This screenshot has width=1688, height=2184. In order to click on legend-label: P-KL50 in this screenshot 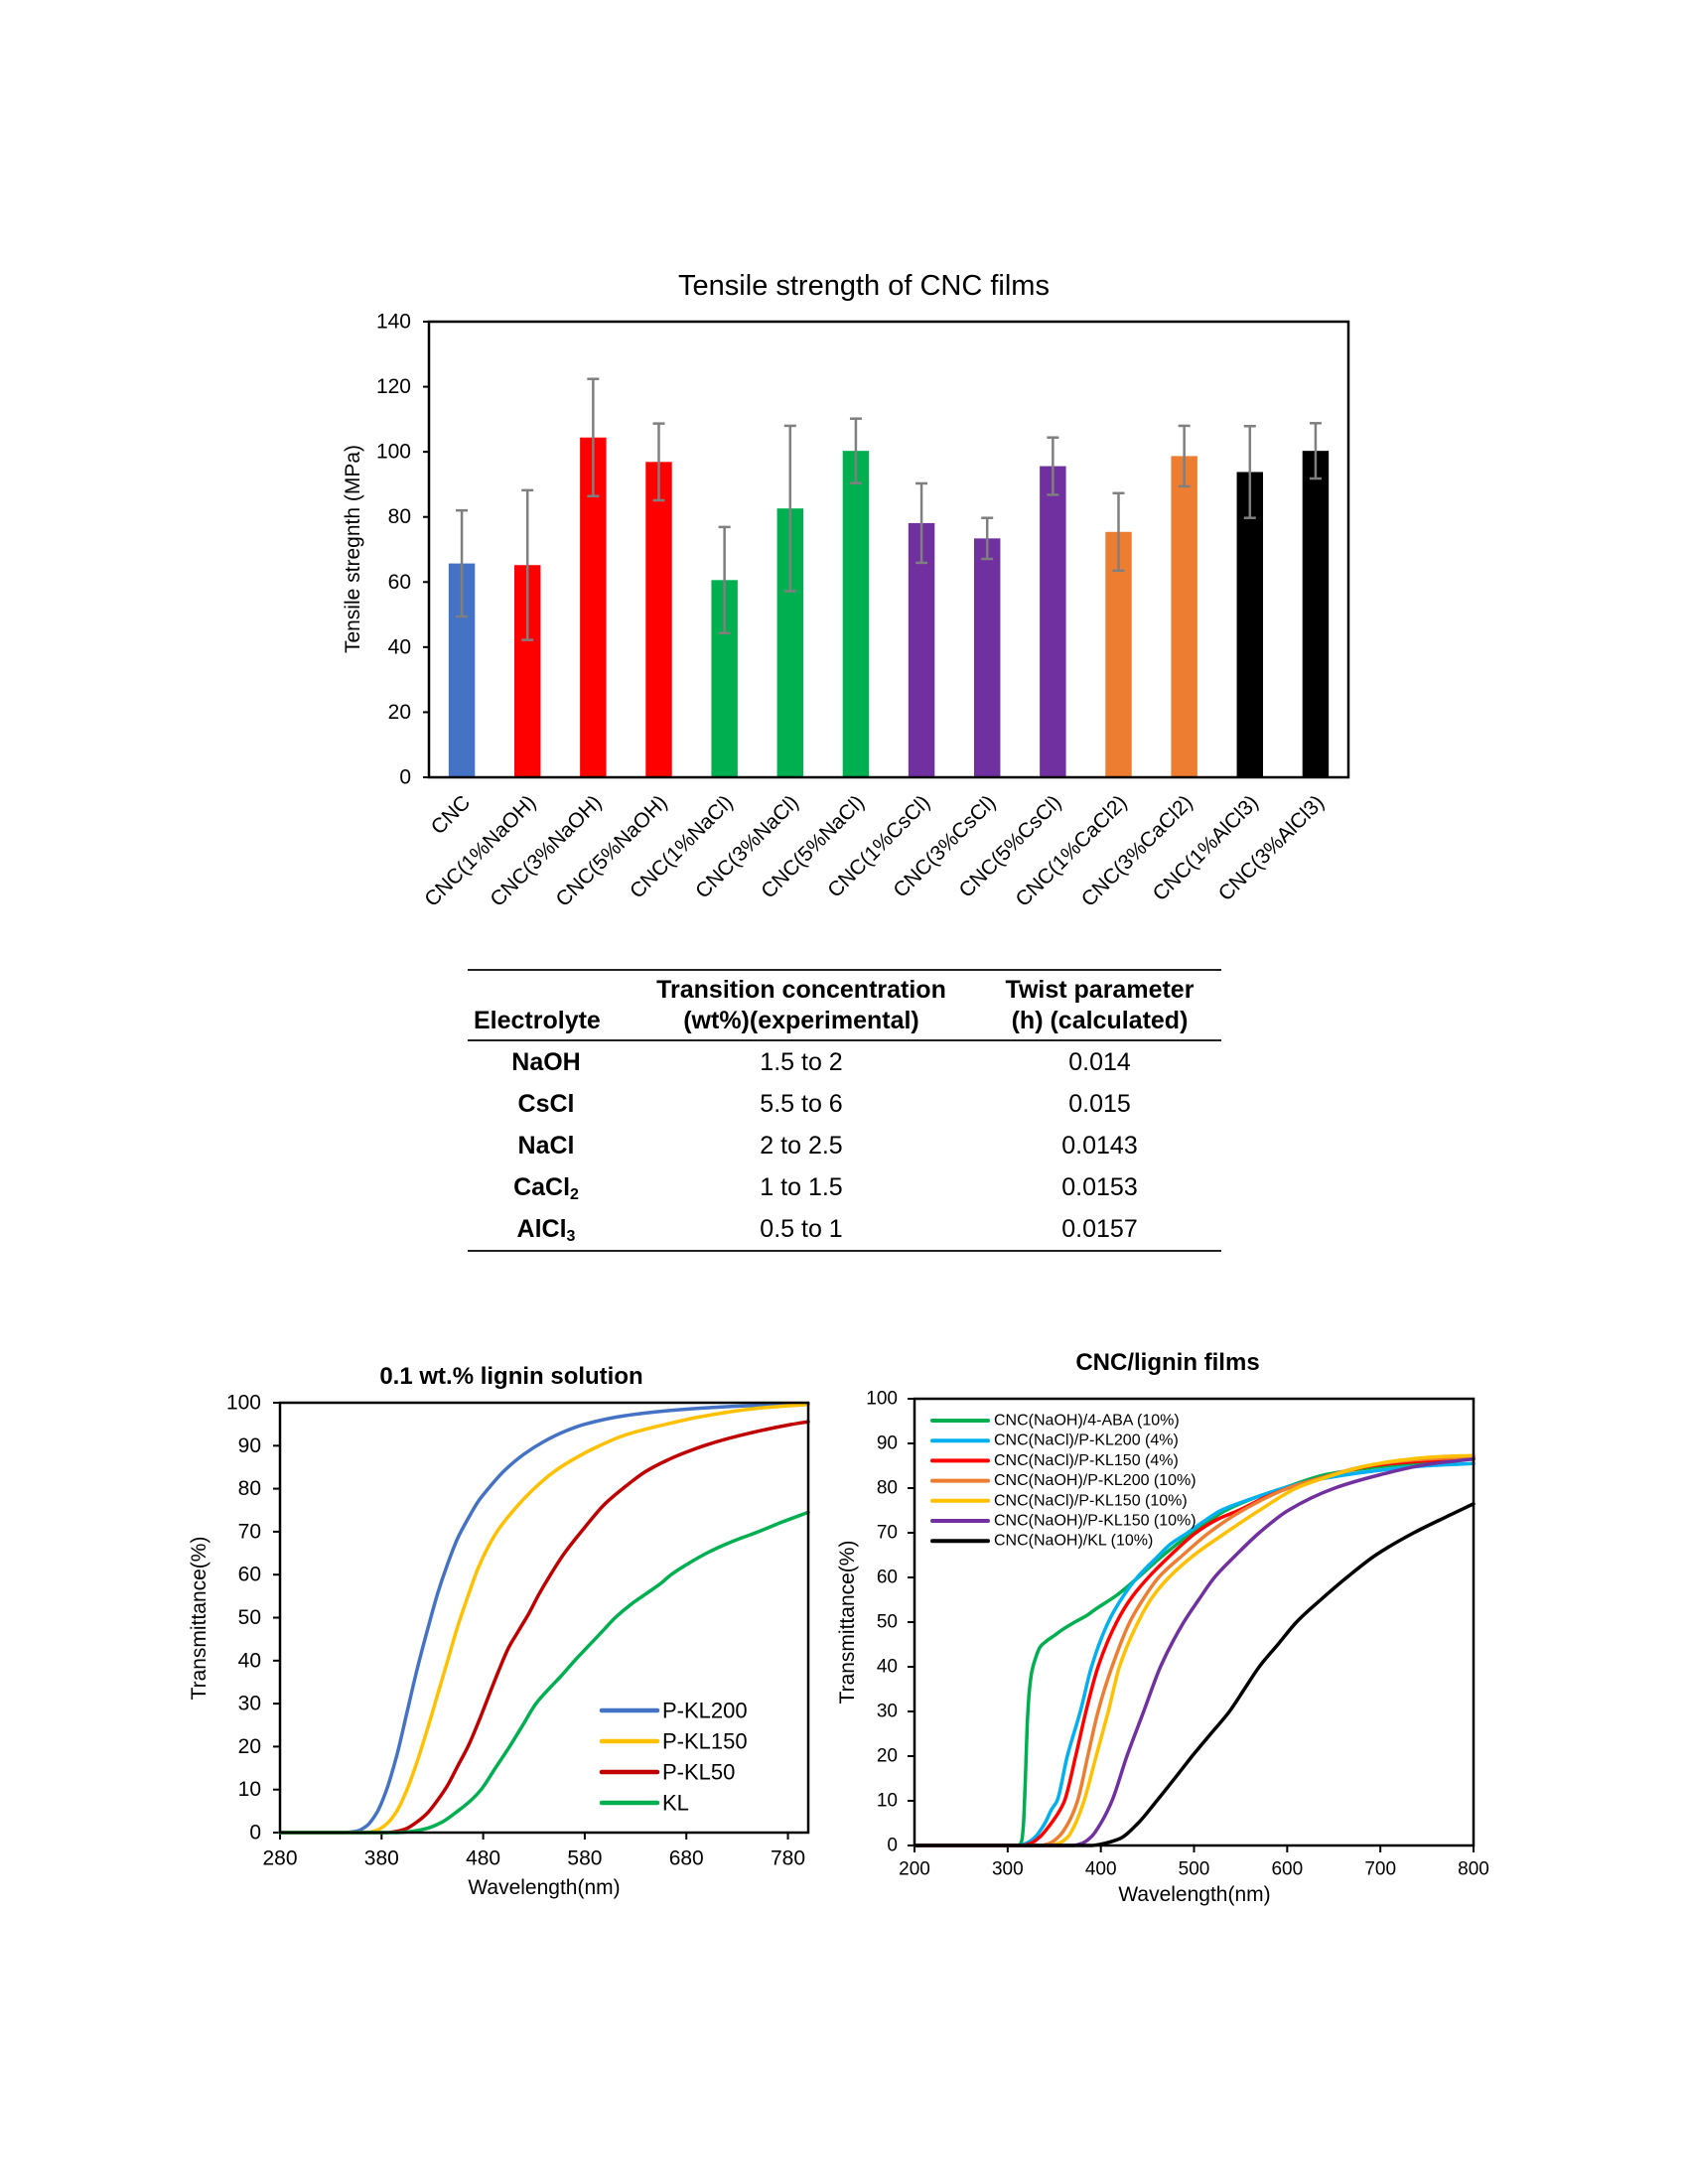, I will do `click(698, 1772)`.